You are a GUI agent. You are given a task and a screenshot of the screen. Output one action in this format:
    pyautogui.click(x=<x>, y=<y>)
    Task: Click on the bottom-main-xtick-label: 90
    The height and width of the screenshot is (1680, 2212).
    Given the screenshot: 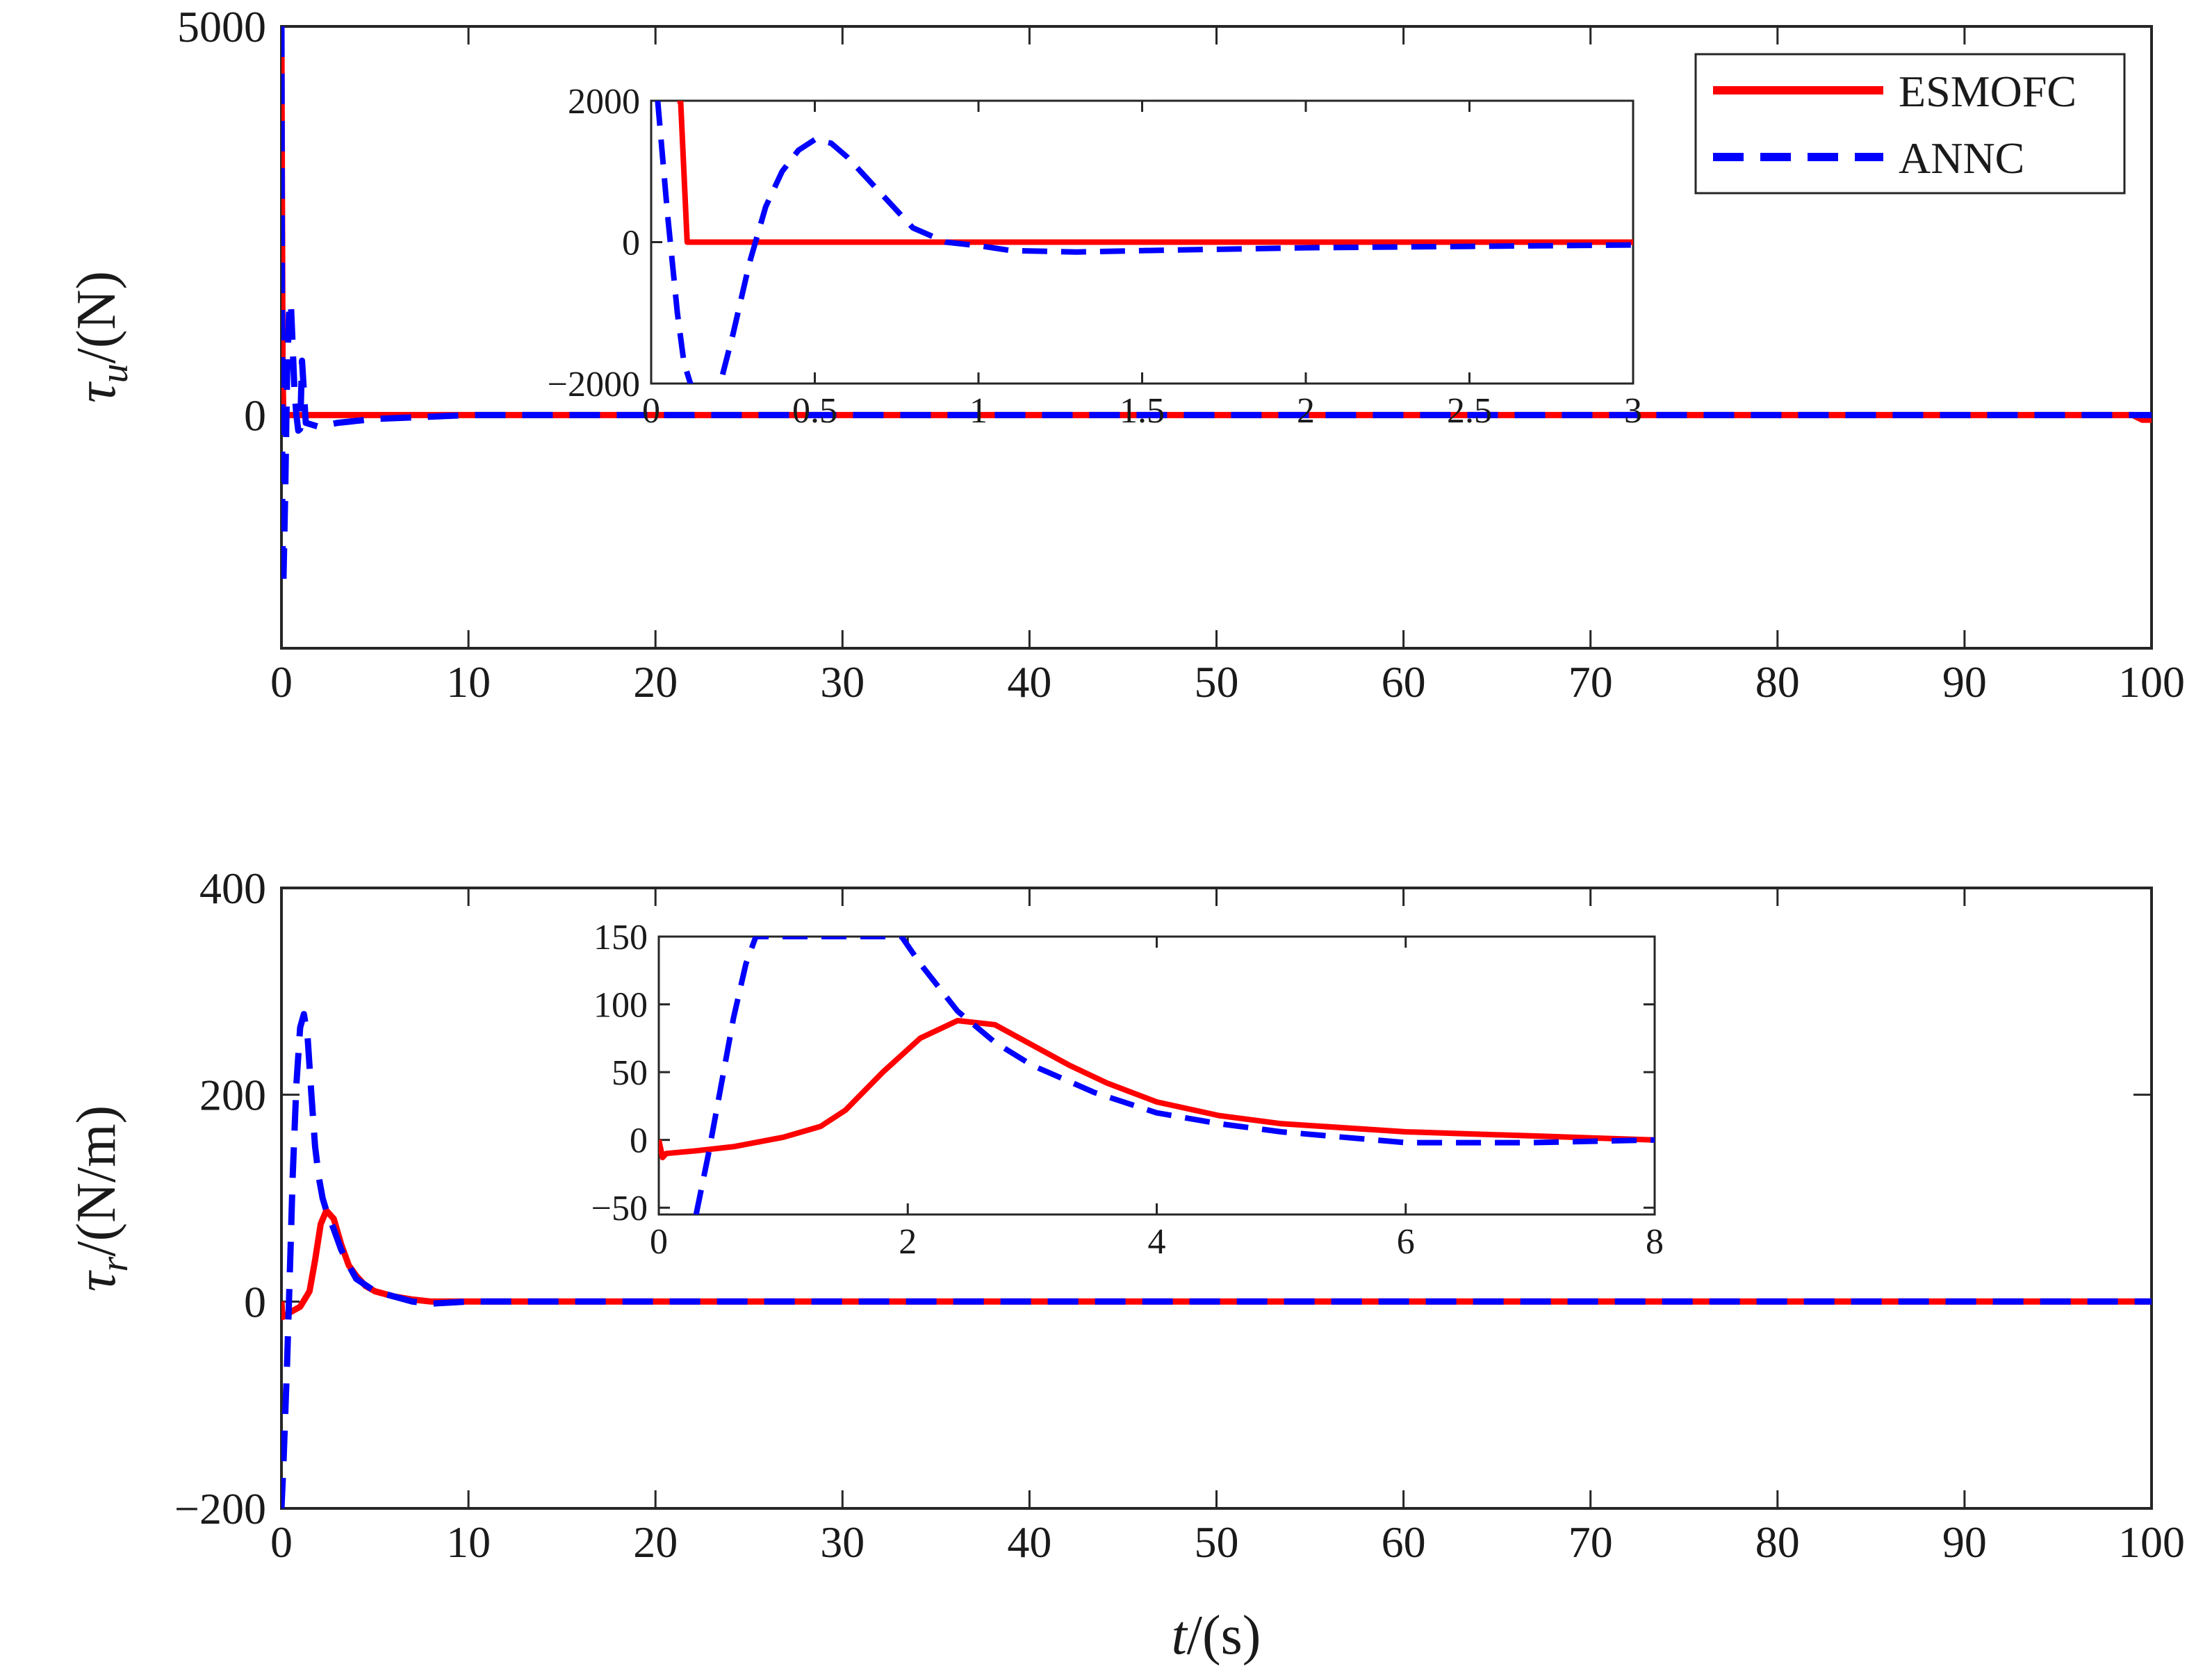 What is the action you would take?
    pyautogui.click(x=1965, y=1542)
    